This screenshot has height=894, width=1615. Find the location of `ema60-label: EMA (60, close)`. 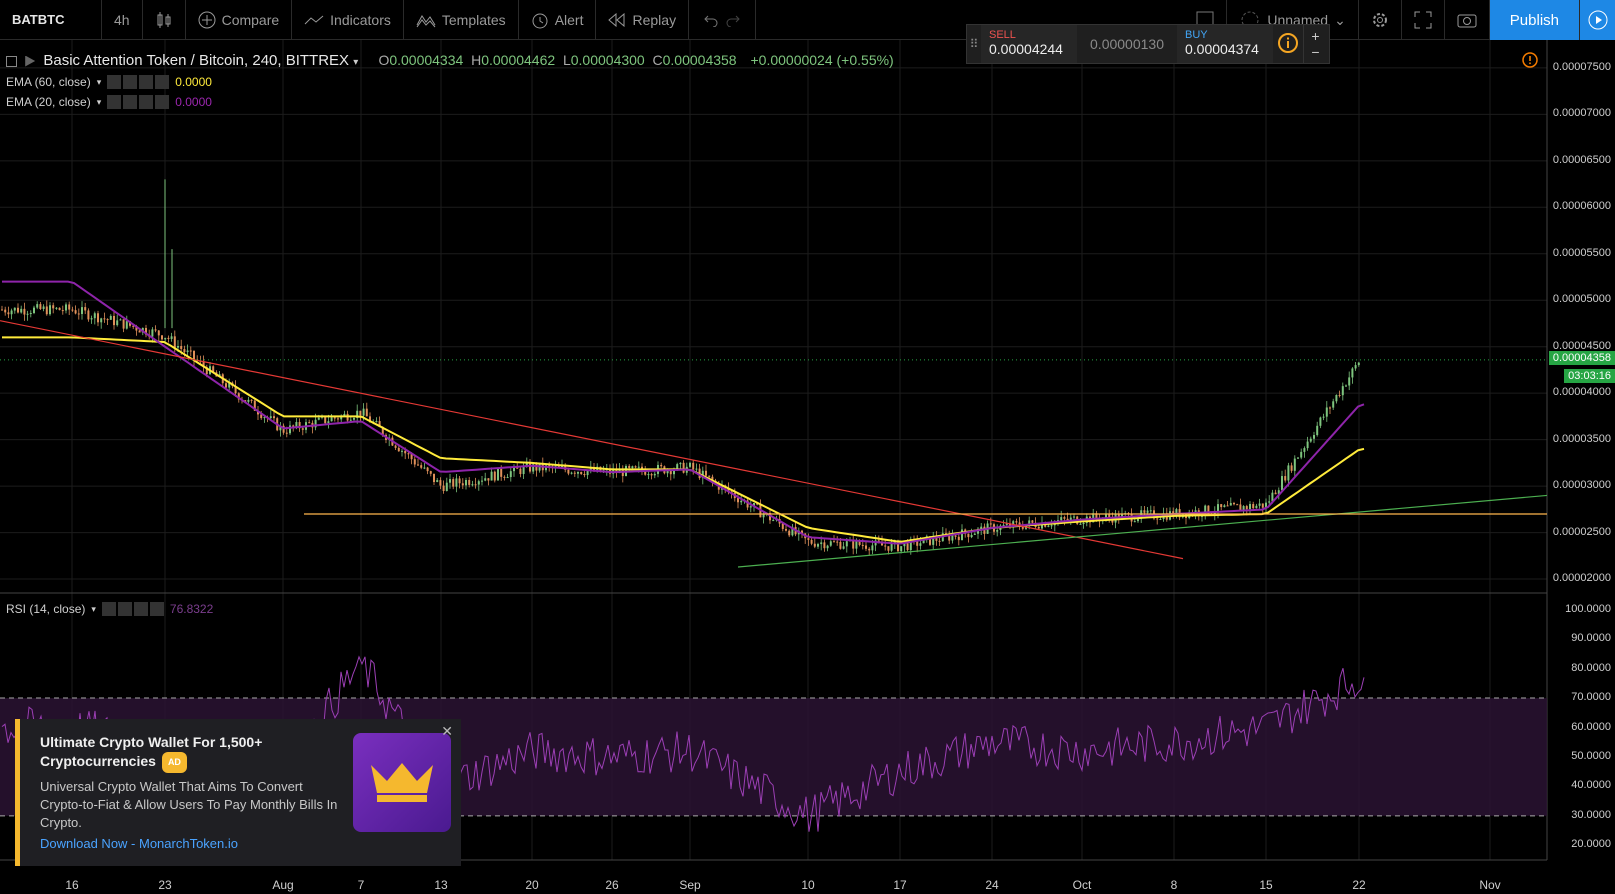

ema60-label: EMA (60, close) is located at coordinates (48, 82).